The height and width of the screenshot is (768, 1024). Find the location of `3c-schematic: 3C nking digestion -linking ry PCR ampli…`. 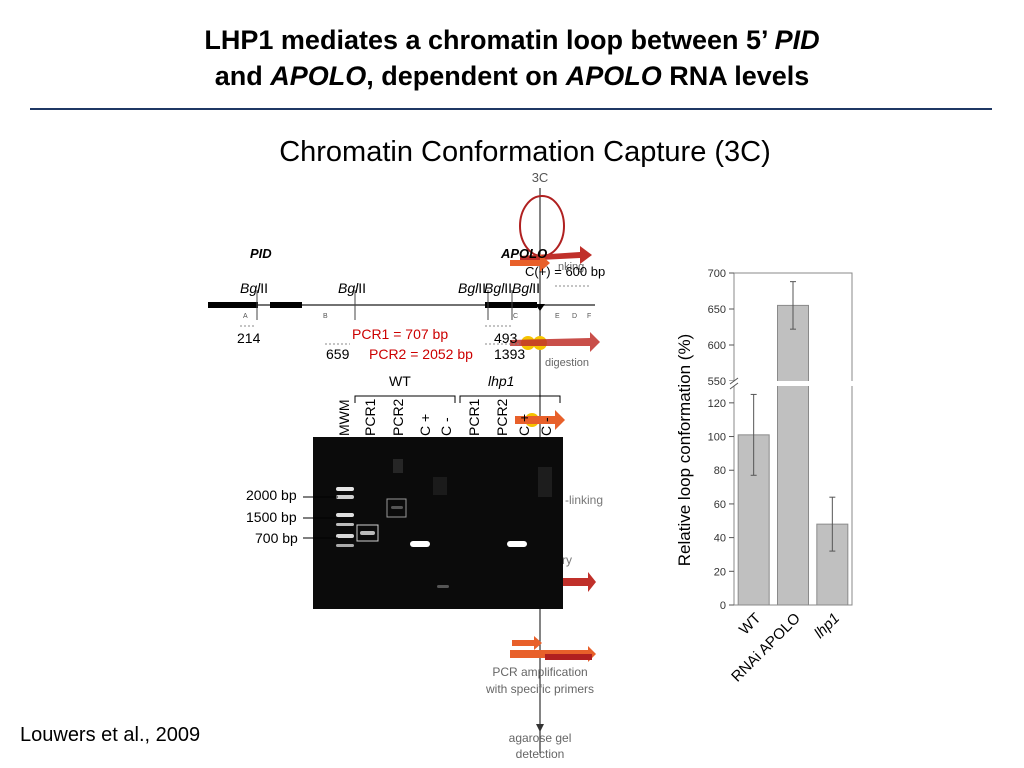

3c-schematic: 3C nking digestion -linking ry PCR ampli… is located at coordinates (544, 465).